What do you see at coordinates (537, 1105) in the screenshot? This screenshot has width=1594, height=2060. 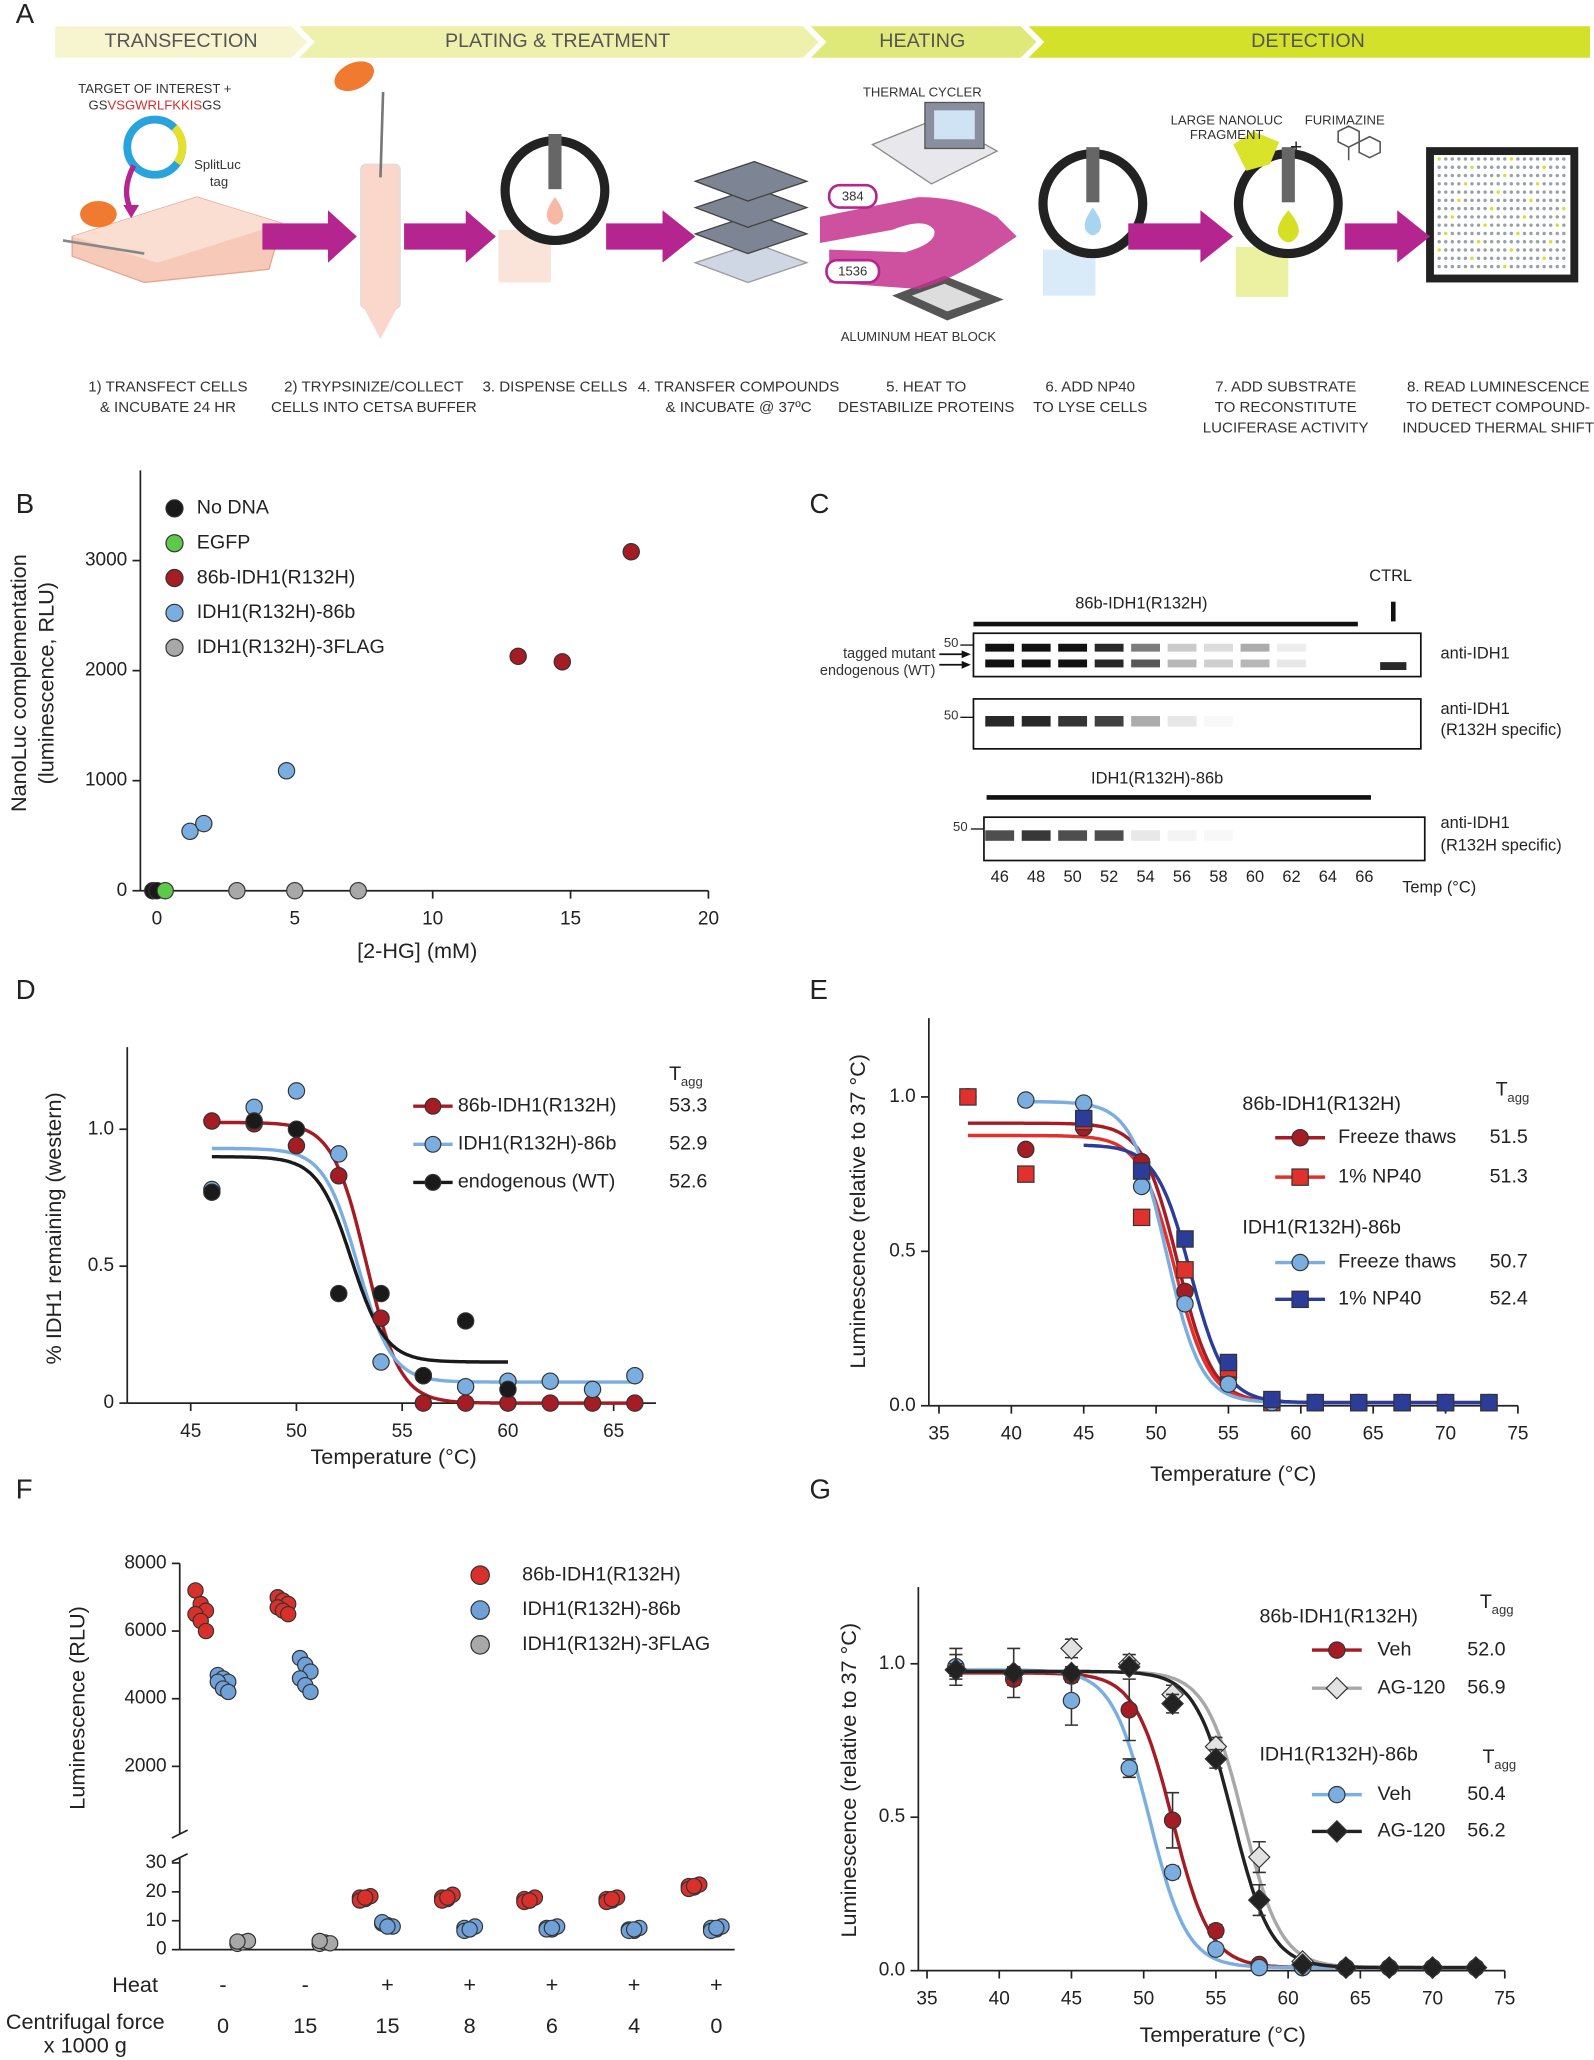 I see `legend-label: 86b-IDH1(R132H)` at bounding box center [537, 1105].